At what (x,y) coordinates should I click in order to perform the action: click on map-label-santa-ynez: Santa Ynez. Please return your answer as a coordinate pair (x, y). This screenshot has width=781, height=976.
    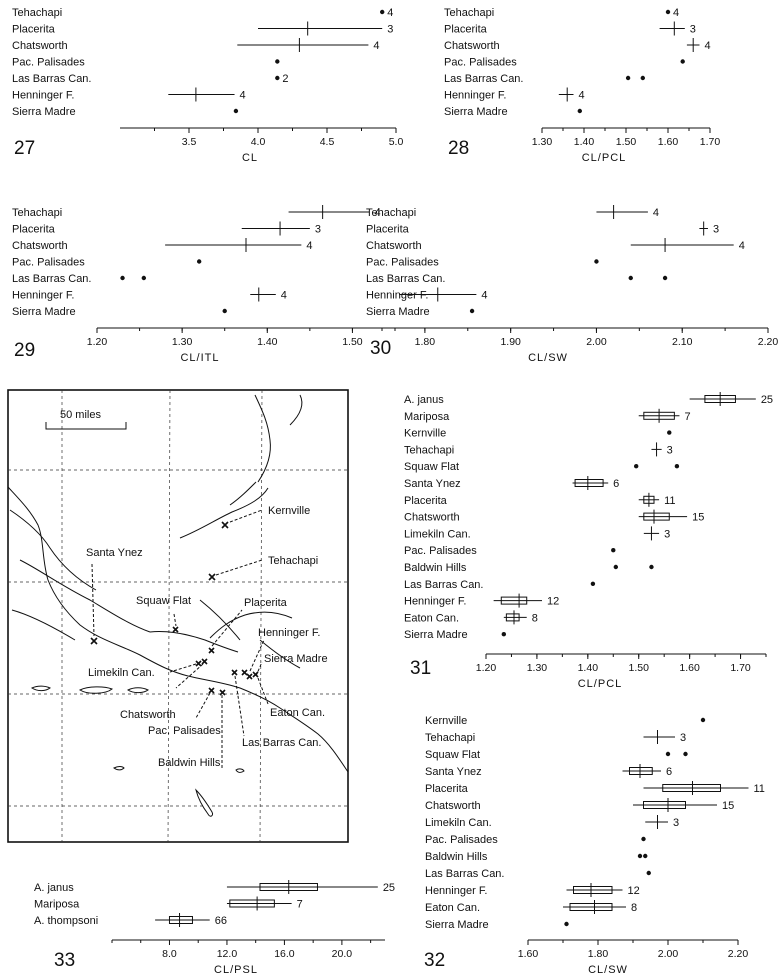
    Looking at the image, I should click on (114, 553).